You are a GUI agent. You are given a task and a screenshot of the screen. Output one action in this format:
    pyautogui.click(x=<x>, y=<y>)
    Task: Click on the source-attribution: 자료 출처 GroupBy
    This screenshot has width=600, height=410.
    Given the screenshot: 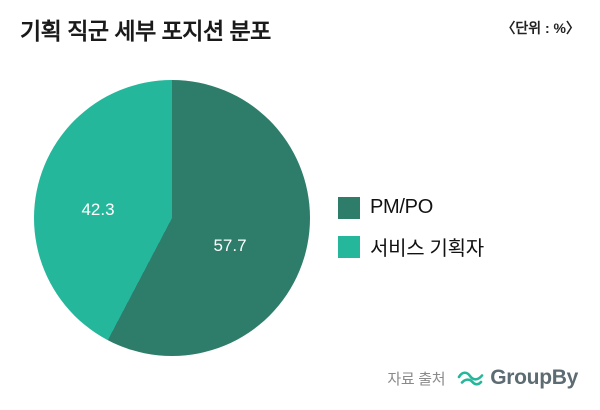 What is the action you would take?
    pyautogui.click(x=482, y=378)
    